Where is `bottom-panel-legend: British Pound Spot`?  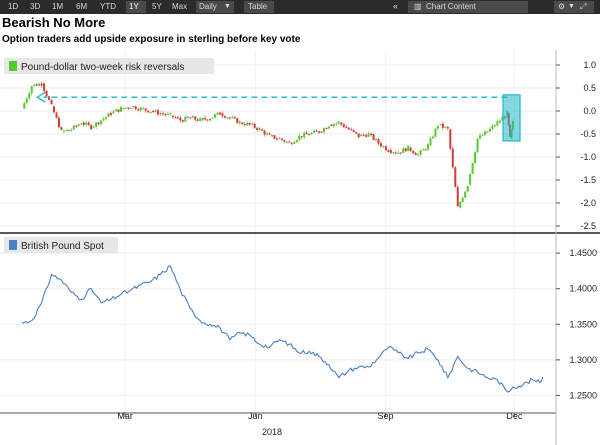 bottom-panel-legend: British Pound Spot is located at coordinates (61, 245).